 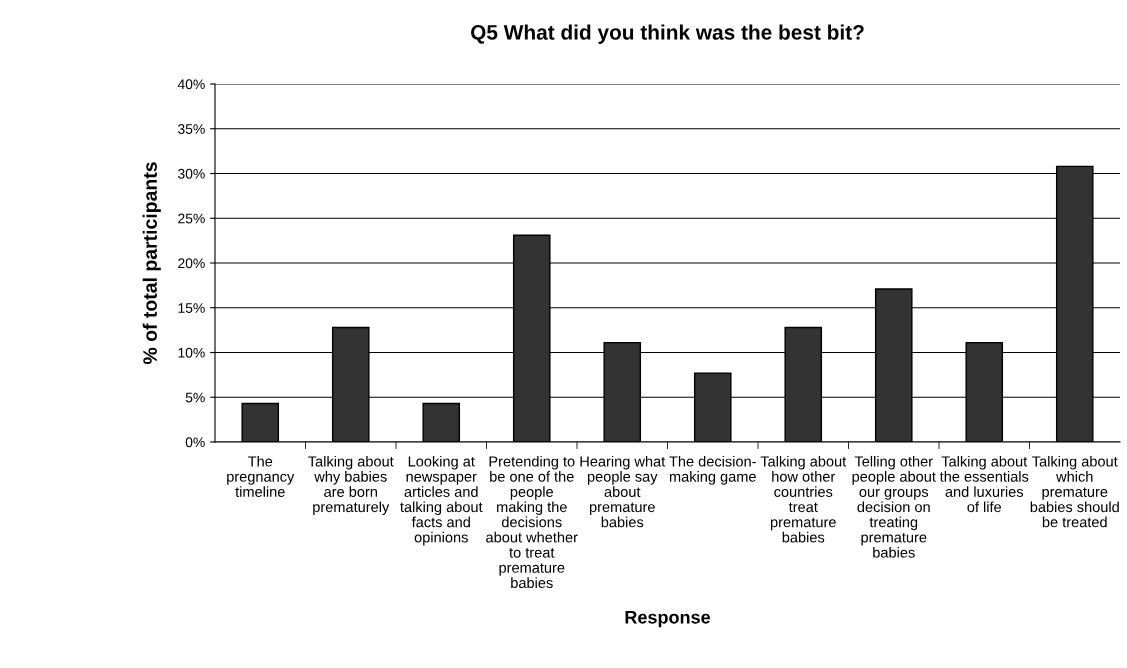 I want to click on x-axis-title: Response, so click(x=668, y=619).